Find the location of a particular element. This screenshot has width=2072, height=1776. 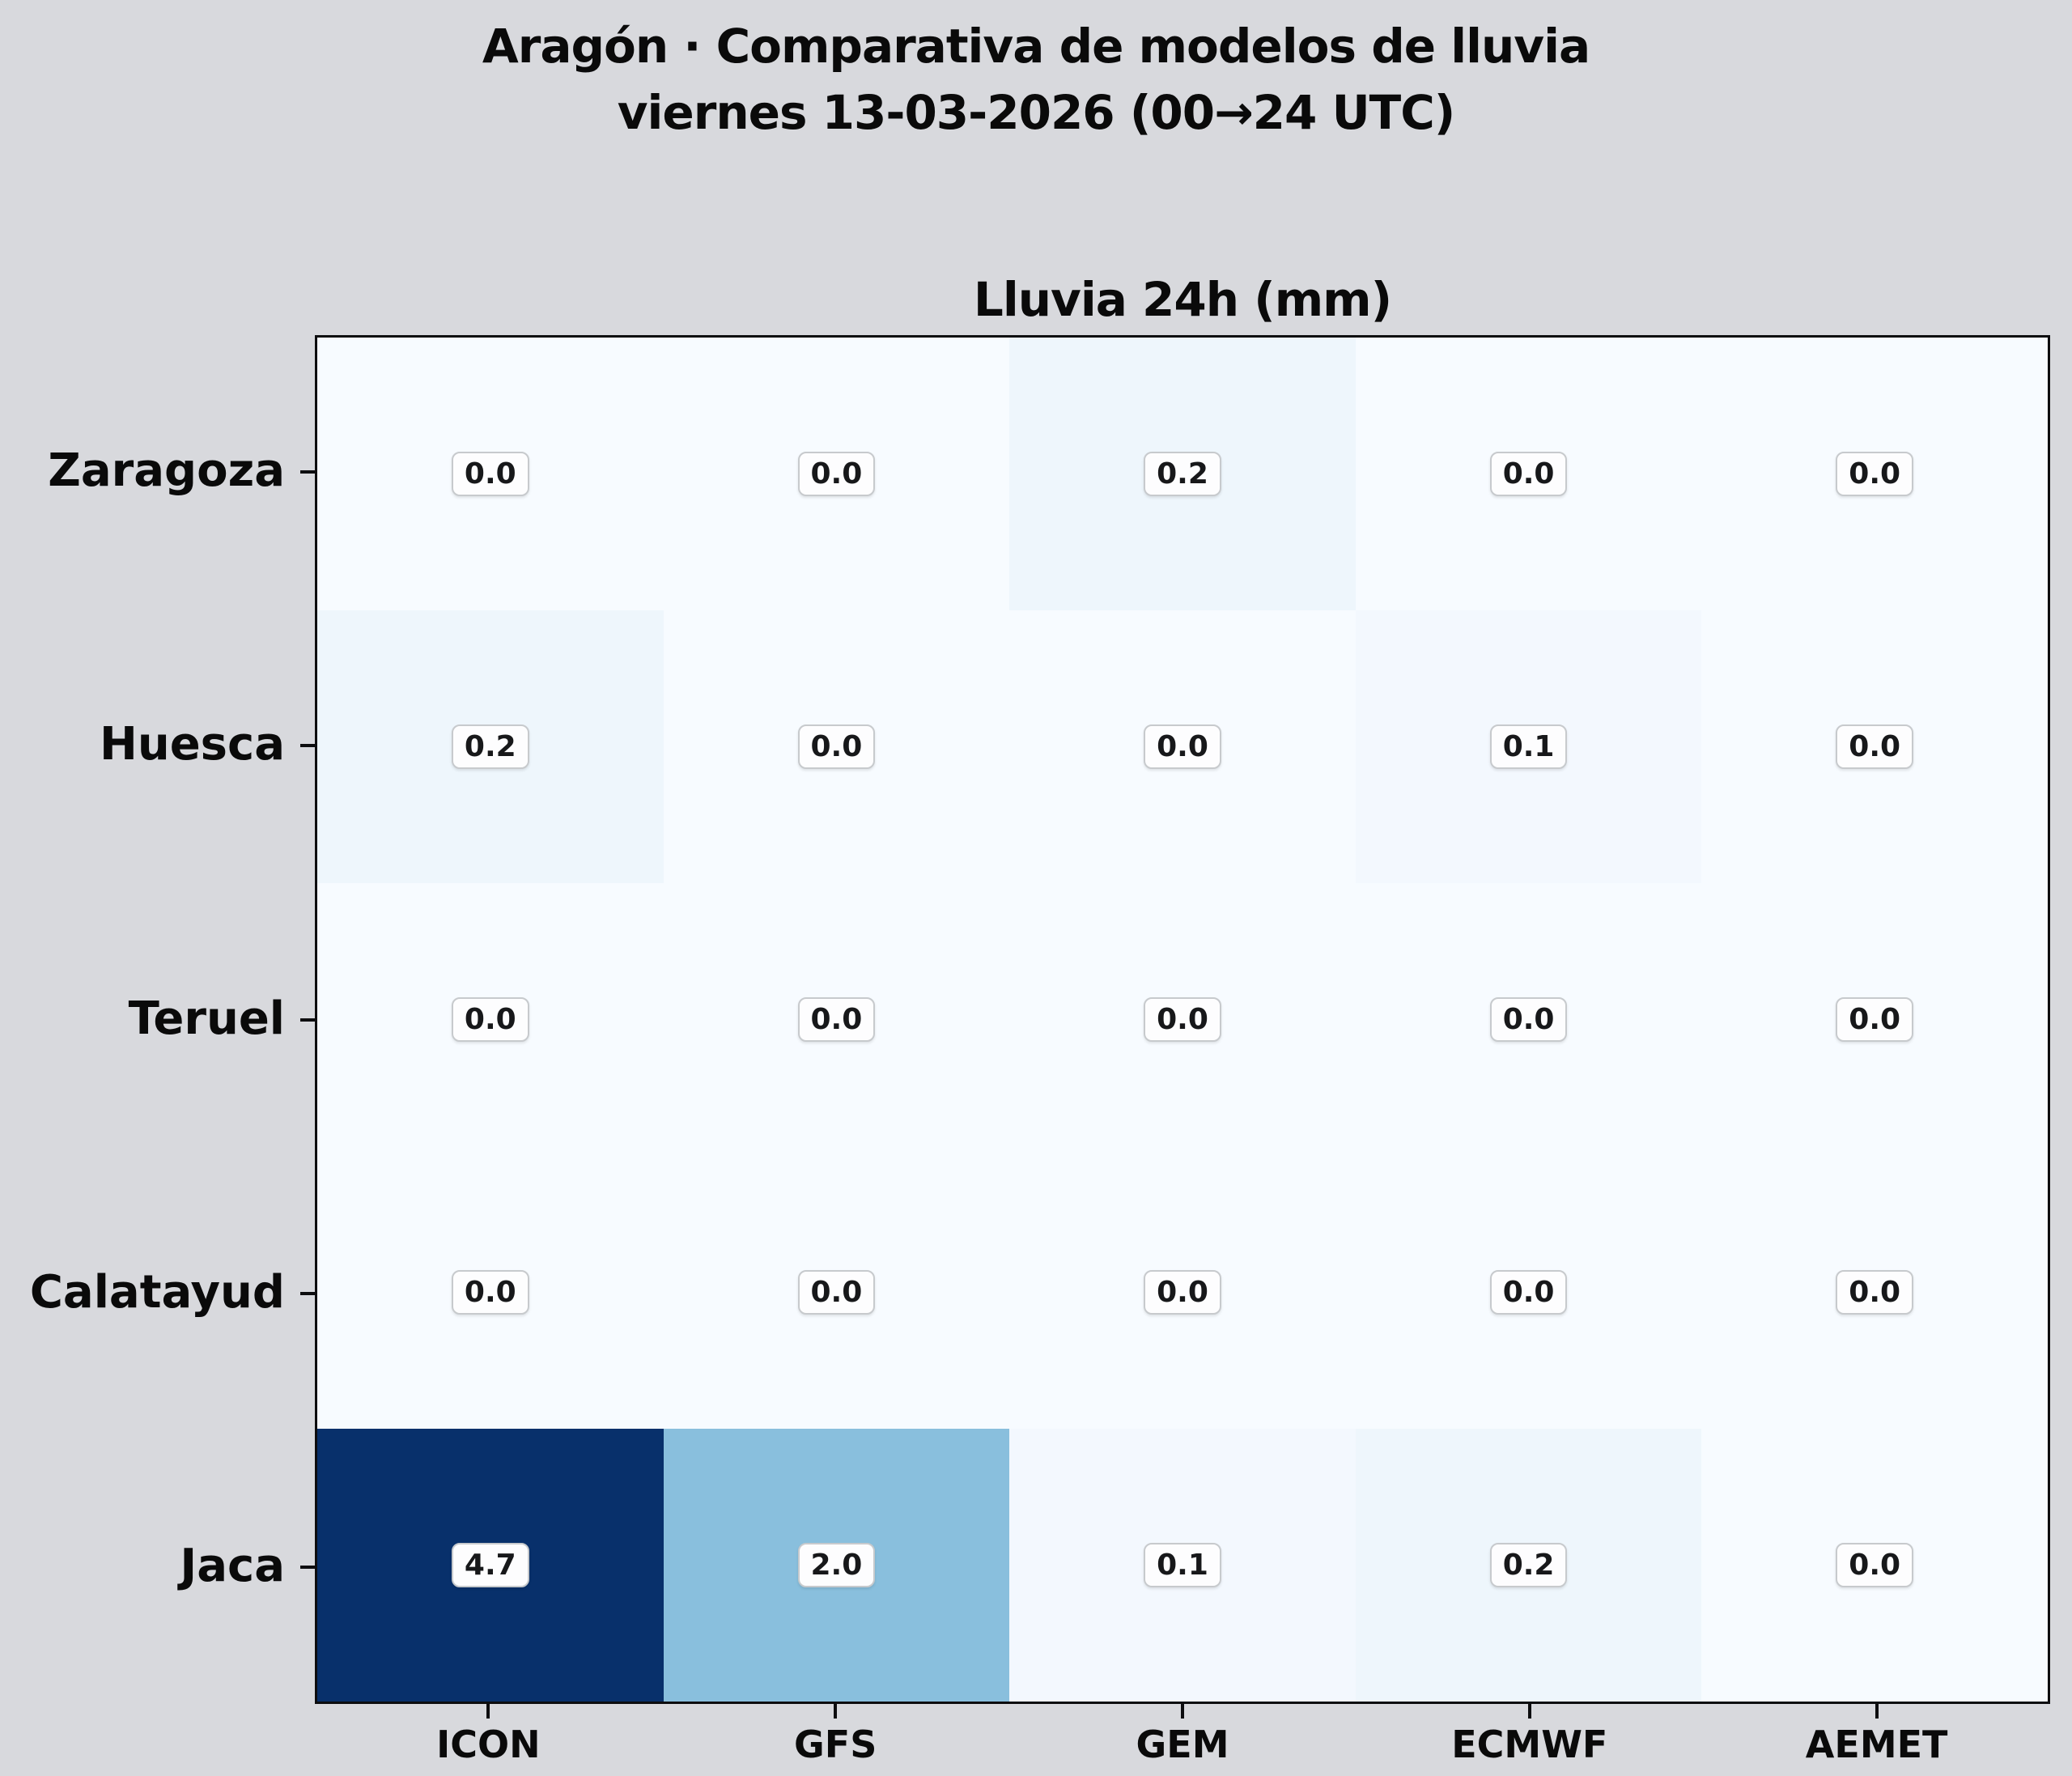

heatmap-cell-zaragoza-gfs: 0.0 is located at coordinates (836, 474).